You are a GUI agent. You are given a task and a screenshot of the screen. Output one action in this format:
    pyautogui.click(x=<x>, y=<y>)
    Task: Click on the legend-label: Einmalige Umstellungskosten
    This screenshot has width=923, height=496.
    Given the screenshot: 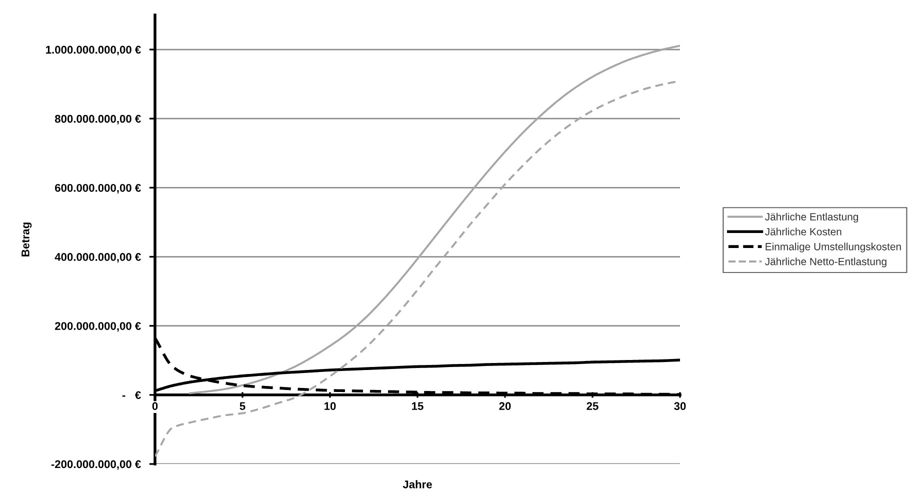 What is the action you would take?
    pyautogui.click(x=833, y=247)
    